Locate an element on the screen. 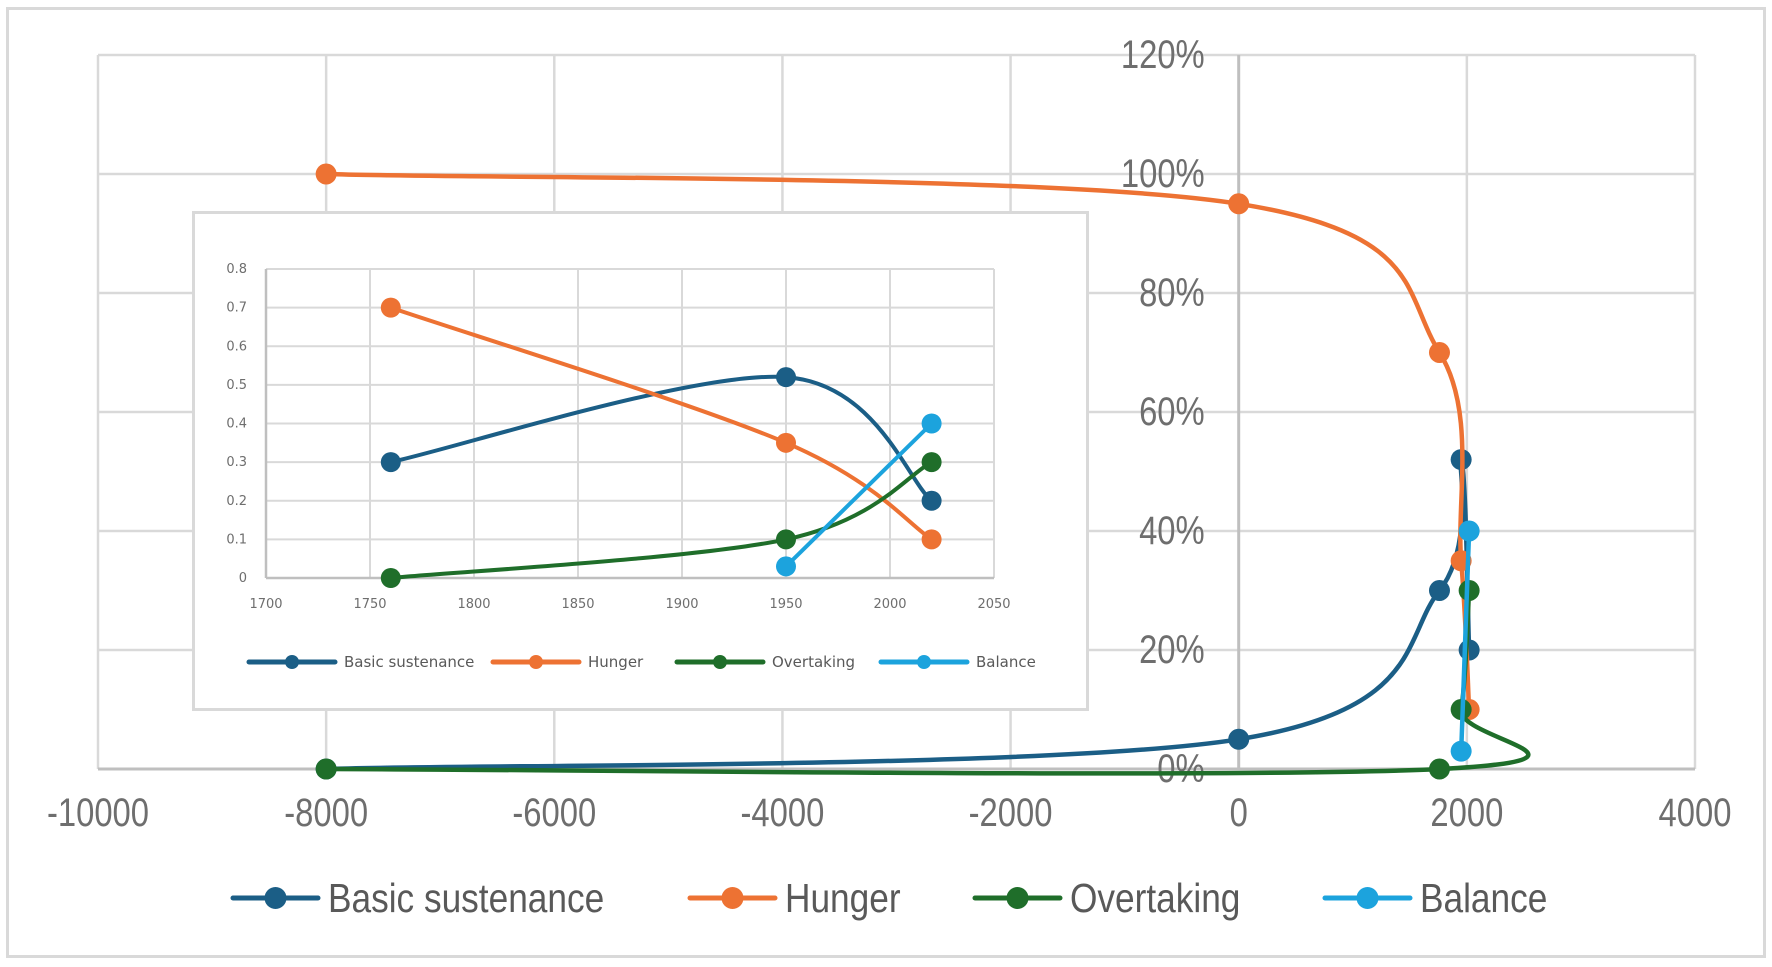 This screenshot has height=967, width=1772. main-x-tick-label: -8000 is located at coordinates (326, 812).